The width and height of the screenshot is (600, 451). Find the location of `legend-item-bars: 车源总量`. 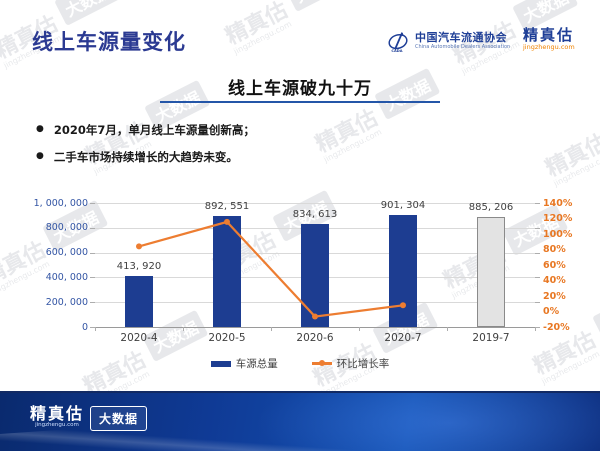

legend-item-bars: 车源总量 is located at coordinates (244, 363).